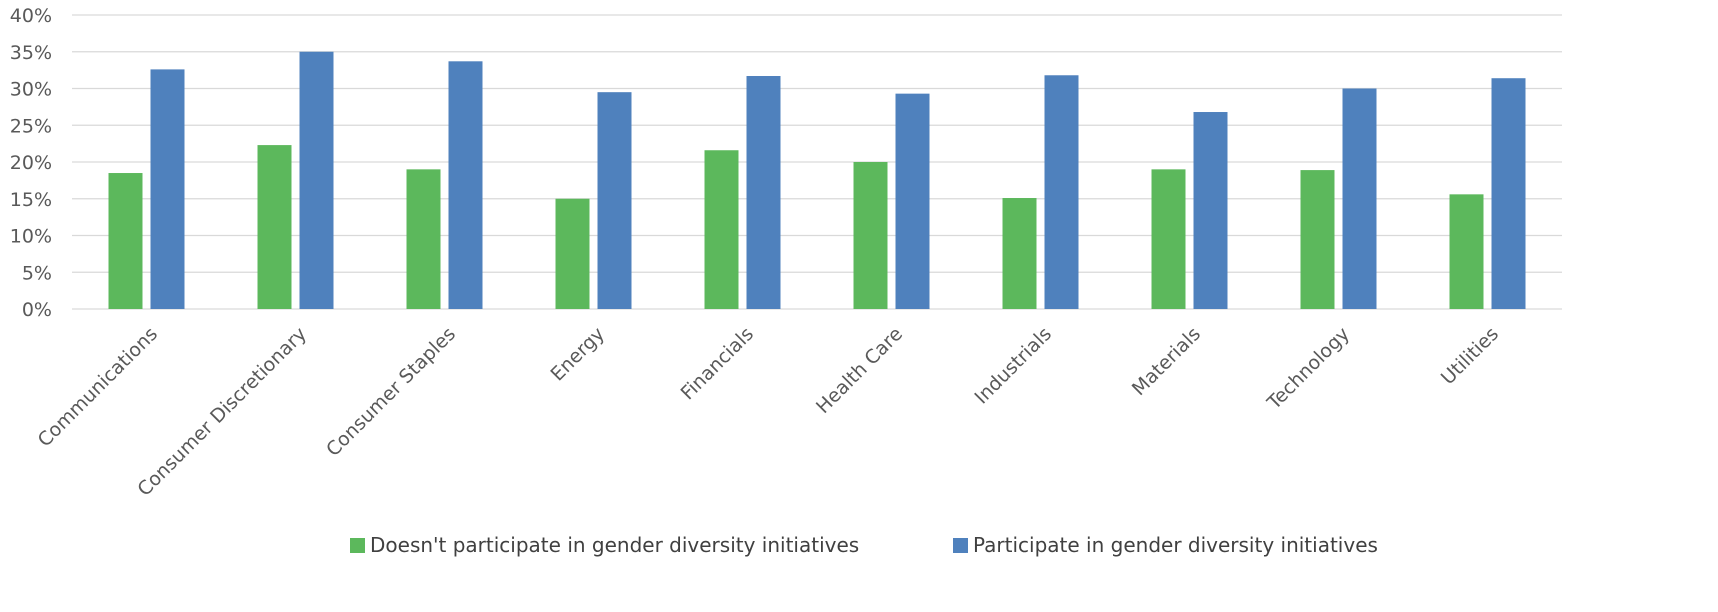  I want to click on y-tick-label: 0%, so click(37, 310).